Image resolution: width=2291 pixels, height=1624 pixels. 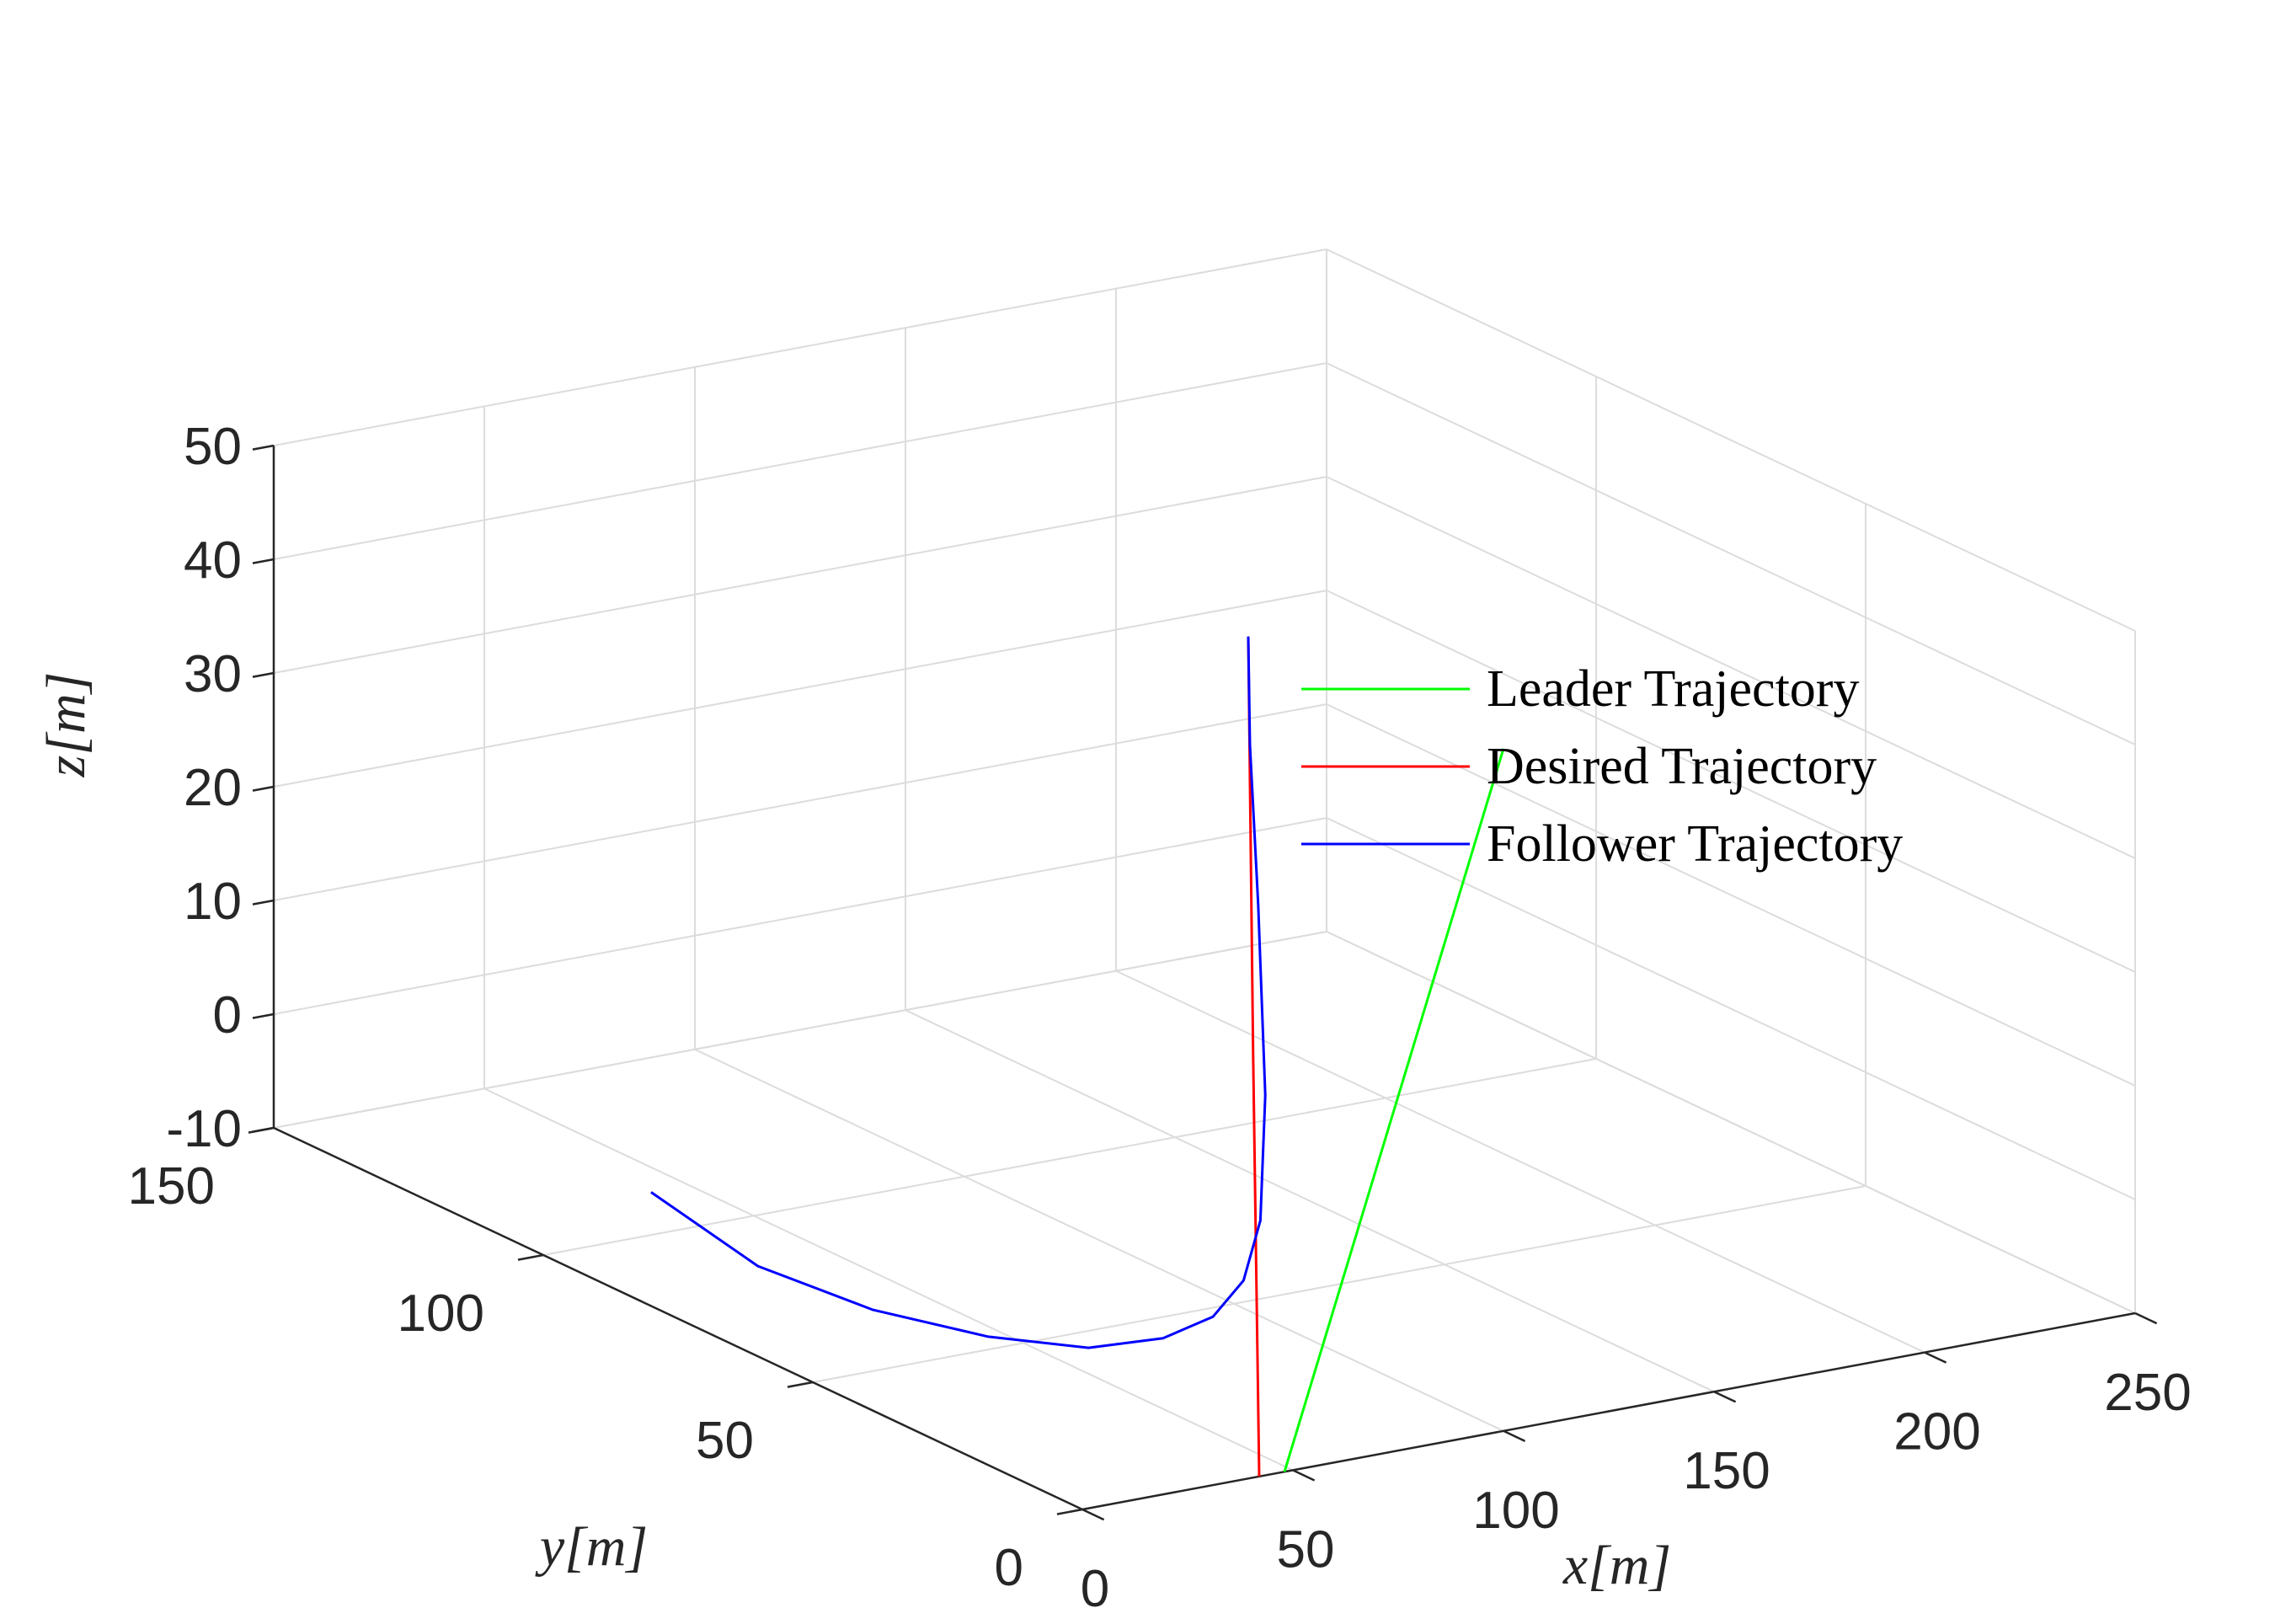 What do you see at coordinates (213, 674) in the screenshot?
I see `z-tick-label: 30` at bounding box center [213, 674].